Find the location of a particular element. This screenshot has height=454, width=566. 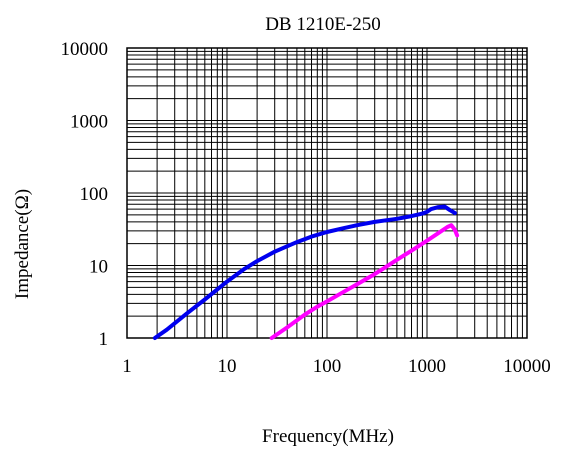

x-tick-label: 1000 is located at coordinates (427, 366).